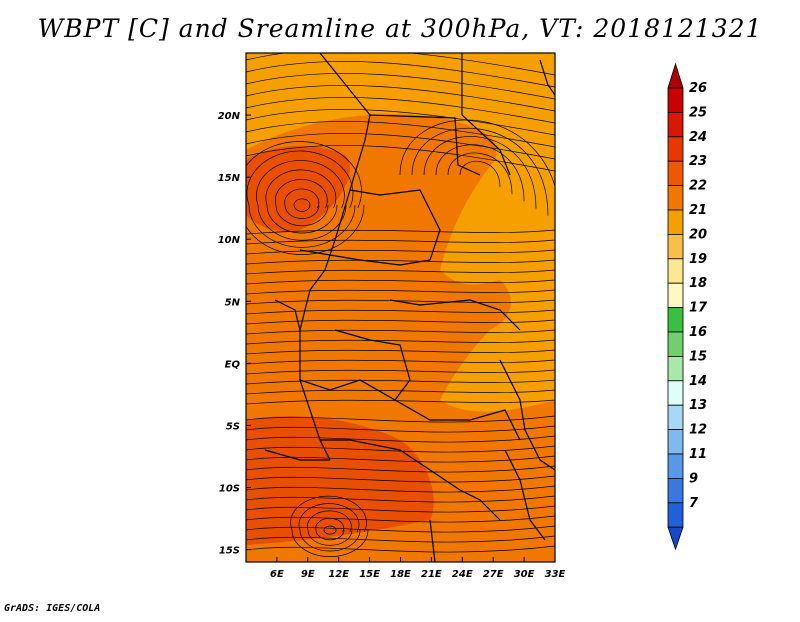  I want to click on longitude-axis: 6E 9E 12E 15E 18E 21E 24E 27E 30E 33E, so click(418, 568).